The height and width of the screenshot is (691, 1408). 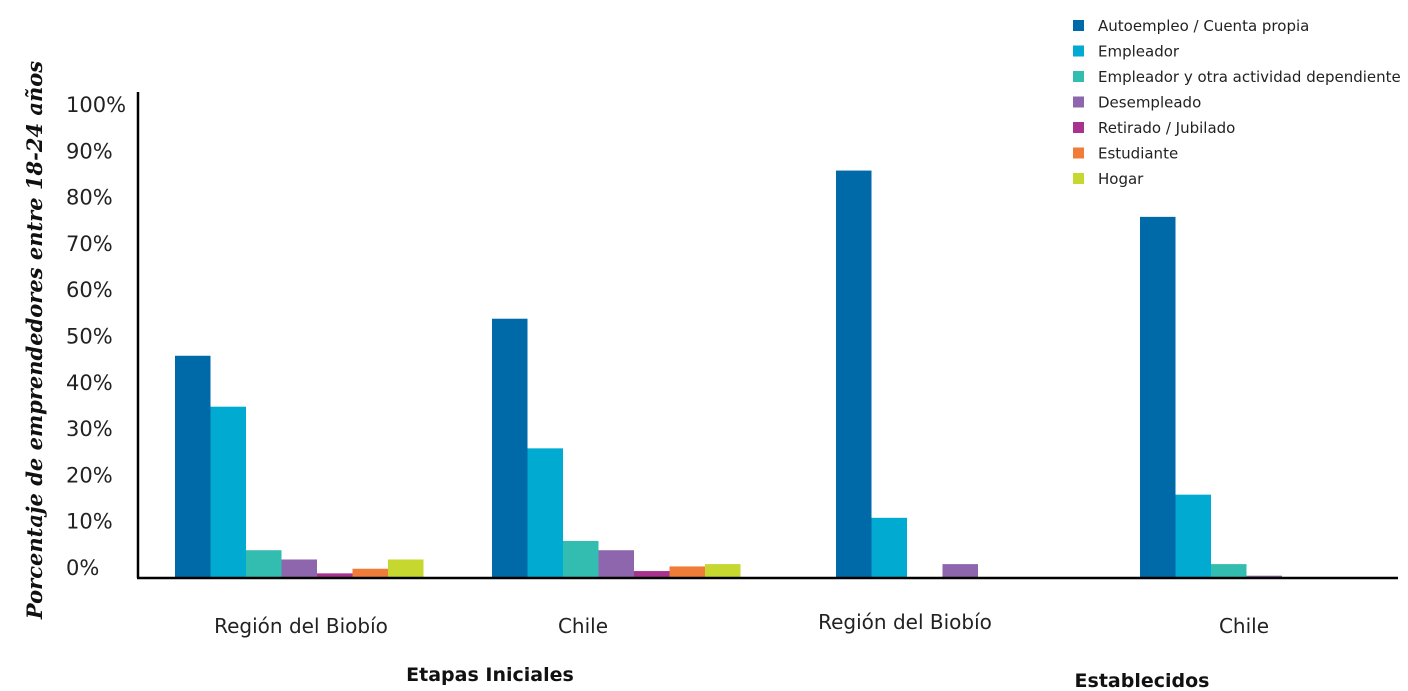 I want to click on y-tick-label: 70%, so click(x=89, y=244).